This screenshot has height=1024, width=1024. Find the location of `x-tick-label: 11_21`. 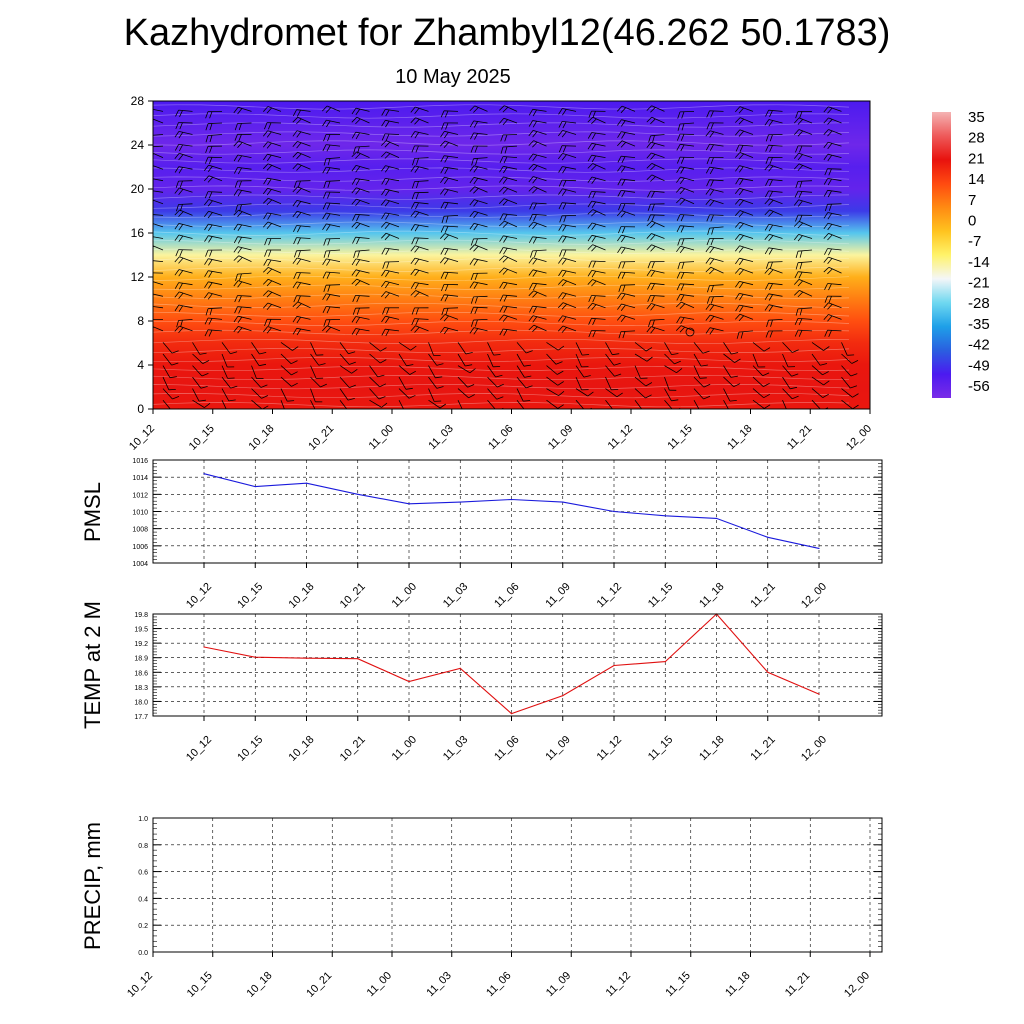

x-tick-label: 11_21 is located at coordinates (798, 985).